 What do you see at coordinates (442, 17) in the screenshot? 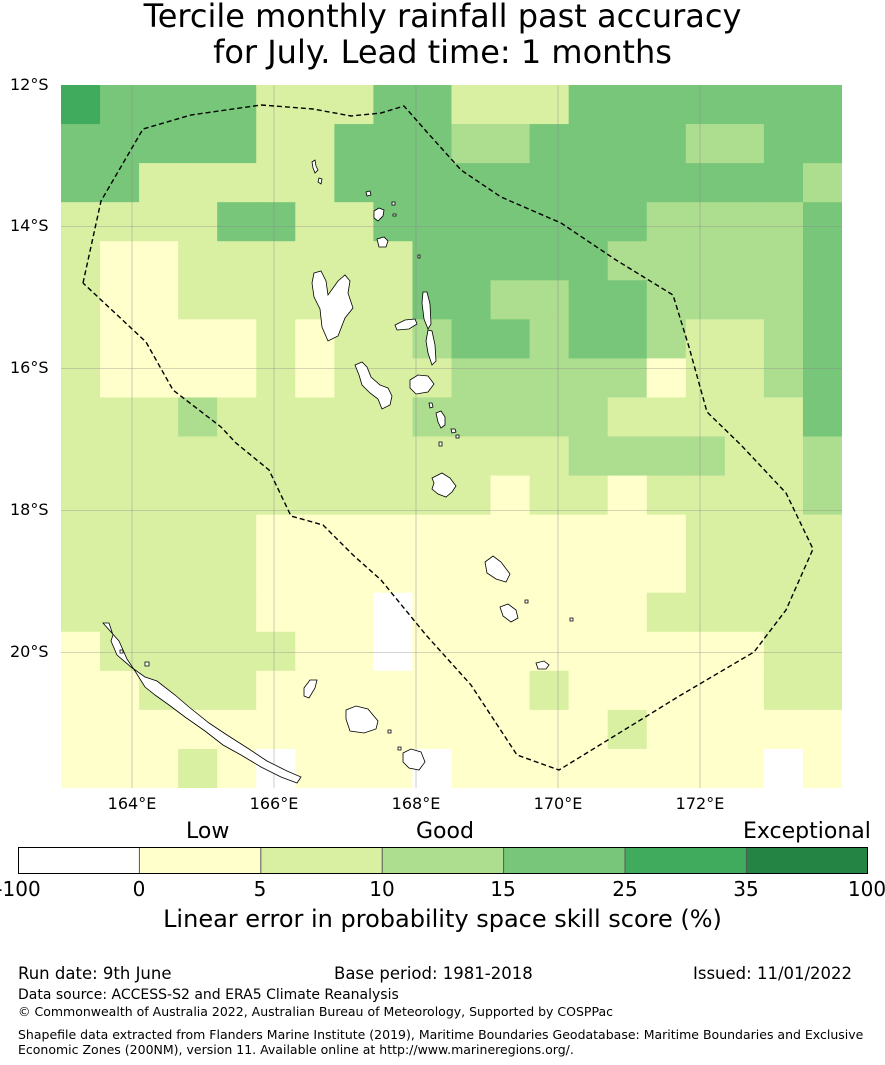
I see `title-line-1: Tercile monthly rainfall past accuracy` at bounding box center [442, 17].